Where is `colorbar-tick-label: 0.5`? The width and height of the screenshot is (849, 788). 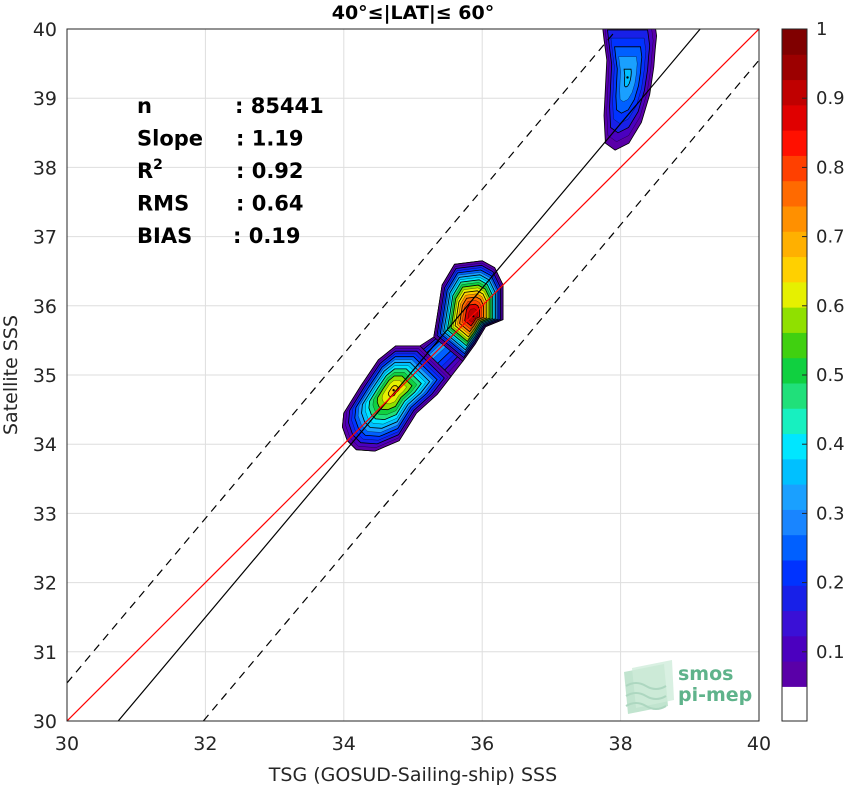
colorbar-tick-label: 0.5 is located at coordinates (830, 375).